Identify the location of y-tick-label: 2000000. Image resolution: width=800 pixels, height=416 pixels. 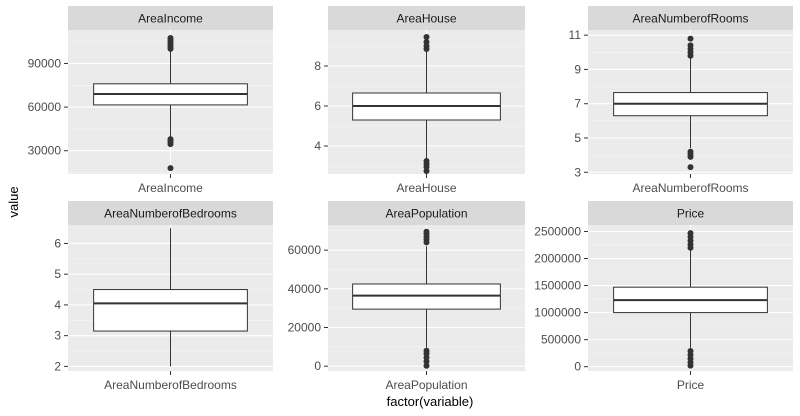
(557, 259).